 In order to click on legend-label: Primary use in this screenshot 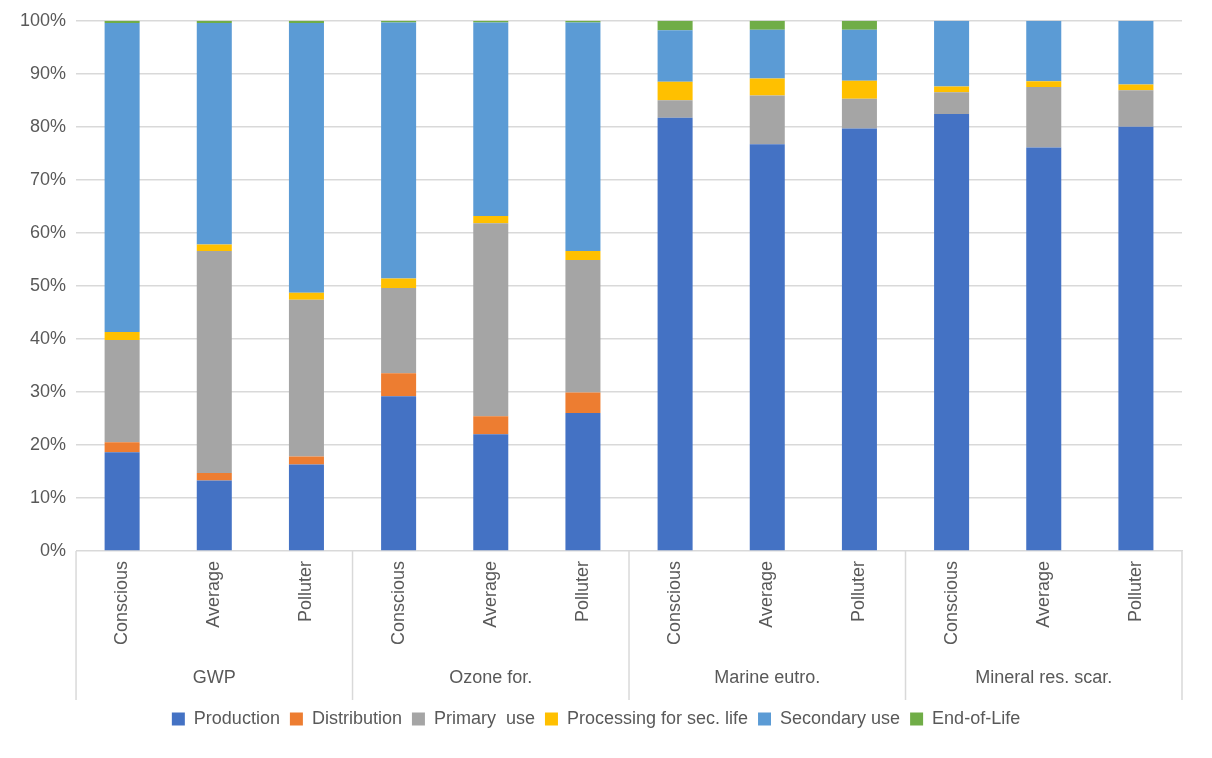, I will do `click(484, 717)`.